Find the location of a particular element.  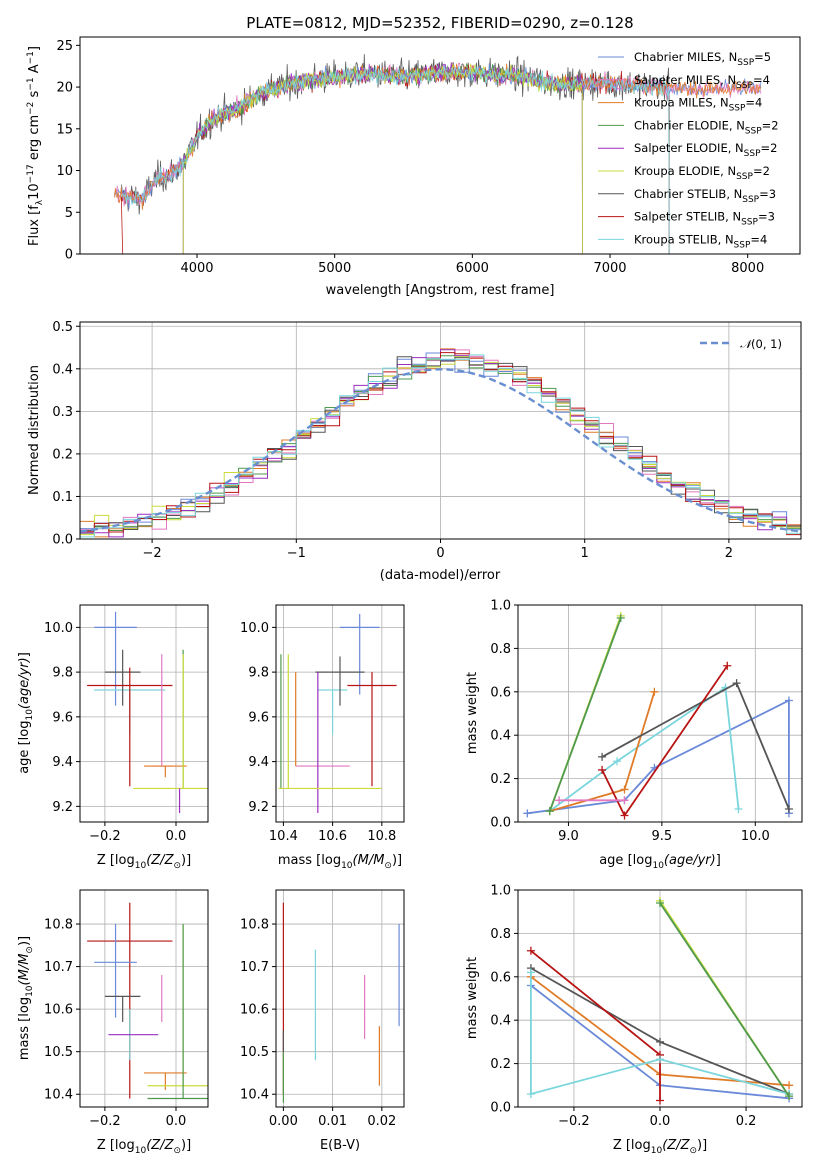

x-tick-label: 7000 is located at coordinates (609, 268).